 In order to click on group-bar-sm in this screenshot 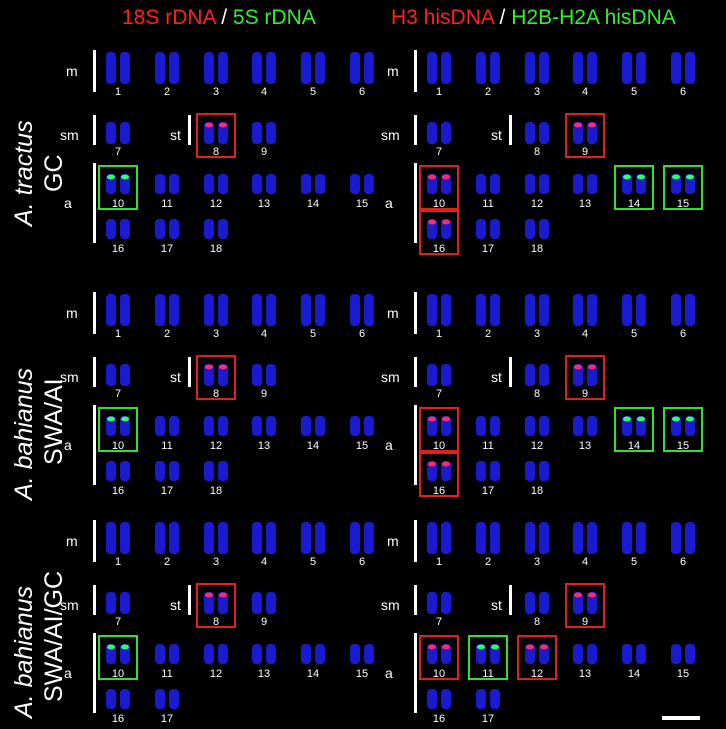, I will do `click(415, 600)`.